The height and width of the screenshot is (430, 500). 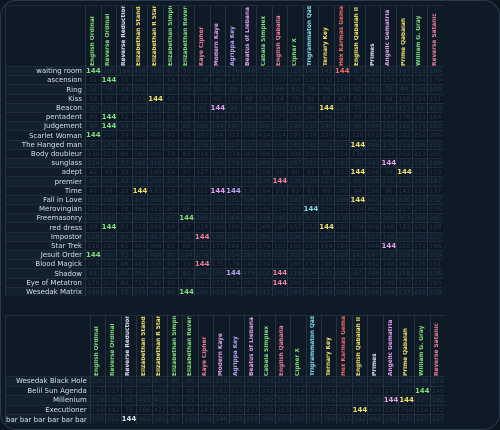 I want to click on value-cell: 253, so click(x=236, y=390).